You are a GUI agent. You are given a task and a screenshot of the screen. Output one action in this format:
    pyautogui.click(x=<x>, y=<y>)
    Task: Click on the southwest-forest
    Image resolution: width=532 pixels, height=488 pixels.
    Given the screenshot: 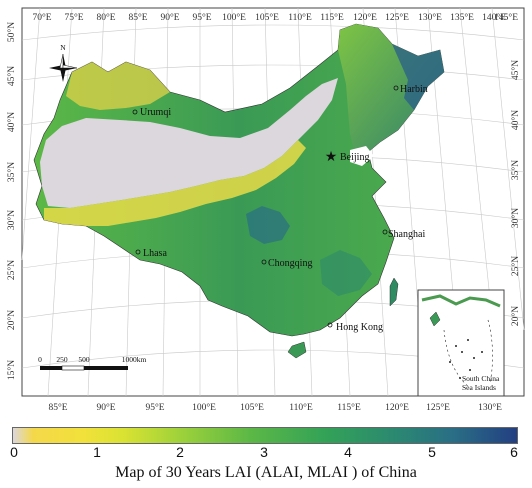 What is the action you would take?
    pyautogui.click(x=268, y=225)
    